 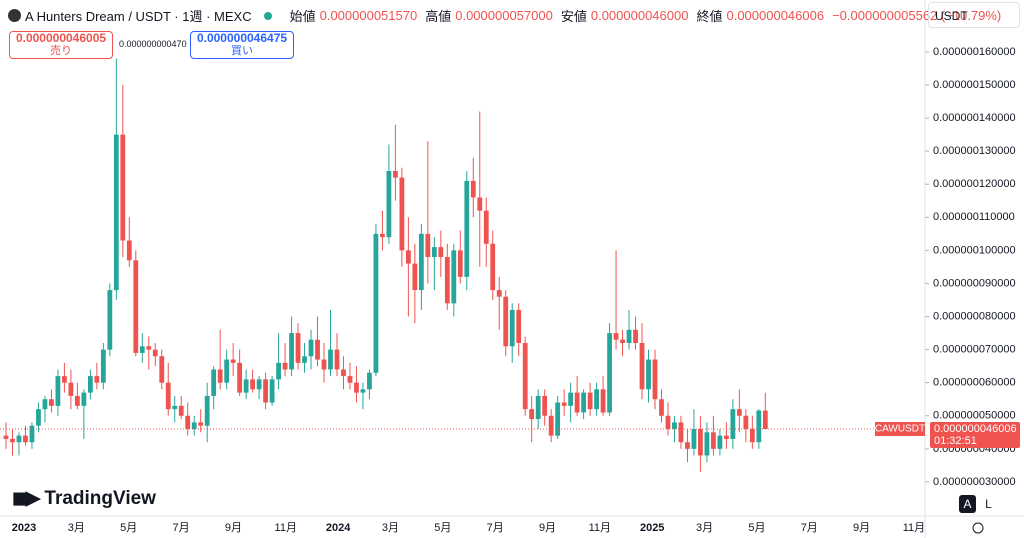 What do you see at coordinates (76, 528) in the screenshot?
I see `x-tick-label: 3月` at bounding box center [76, 528].